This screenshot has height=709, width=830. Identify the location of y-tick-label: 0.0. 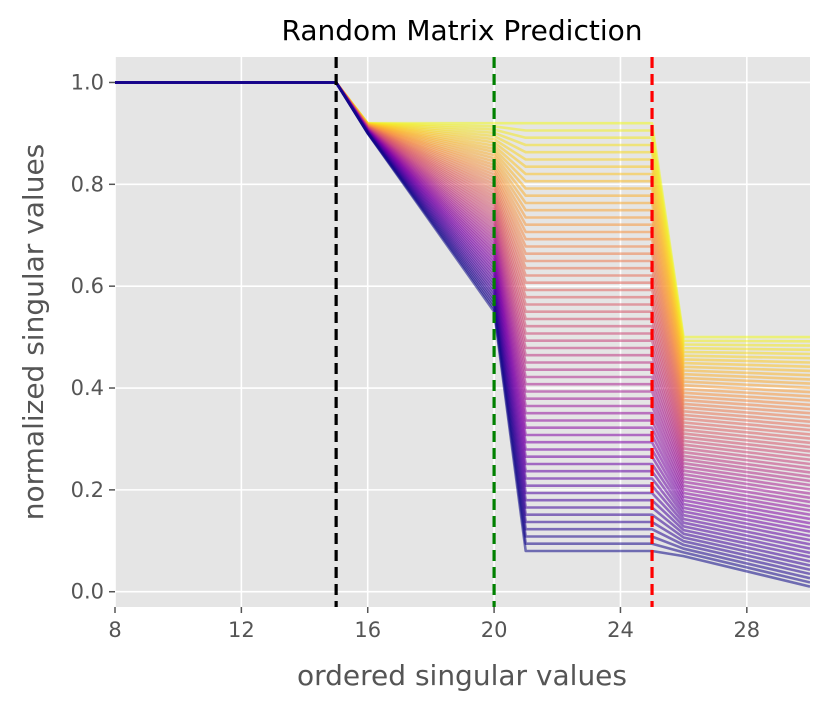
(87, 592).